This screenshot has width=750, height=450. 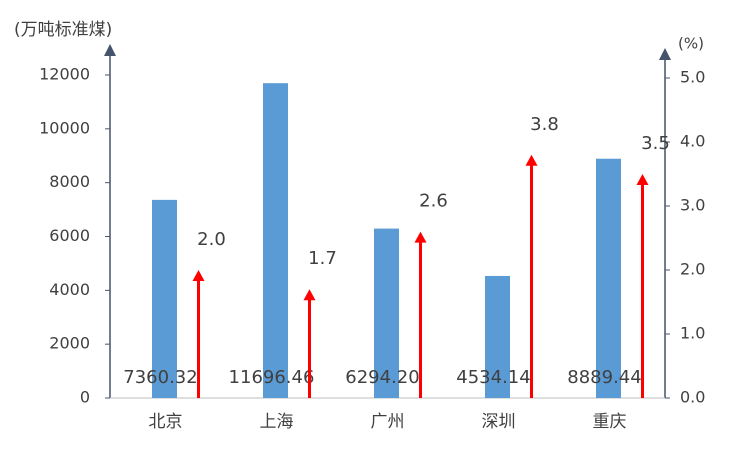 What do you see at coordinates (64, 127) in the screenshot?
I see `y-tick-label: 10000` at bounding box center [64, 127].